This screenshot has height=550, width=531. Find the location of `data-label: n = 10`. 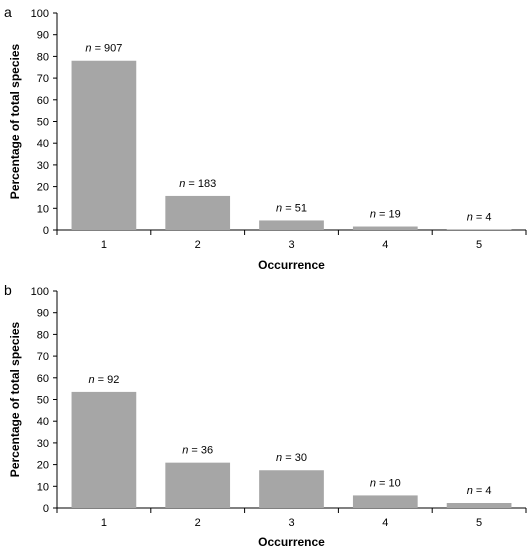

data-label: n = 10 is located at coordinates (385, 483).